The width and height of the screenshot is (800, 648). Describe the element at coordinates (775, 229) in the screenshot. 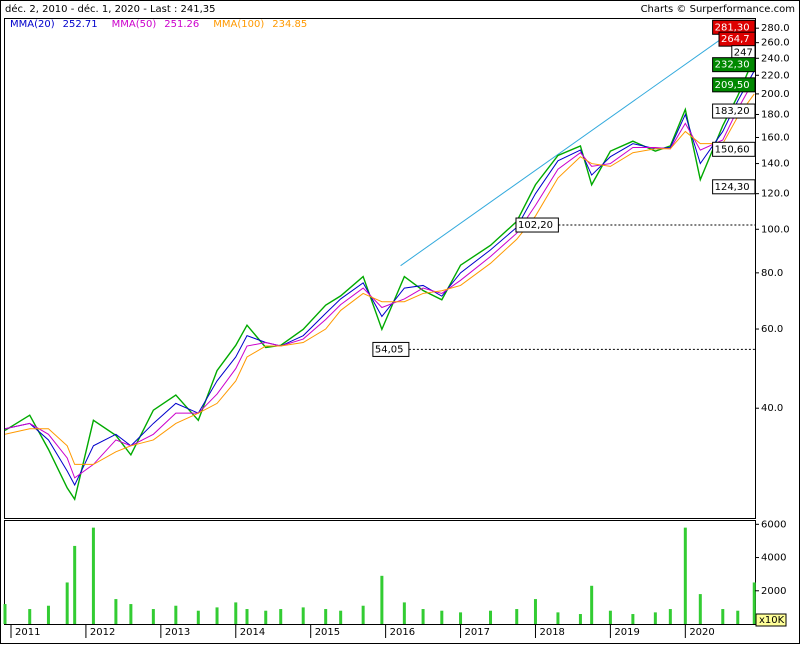

I see `y-tick-label: 100.0` at that location.